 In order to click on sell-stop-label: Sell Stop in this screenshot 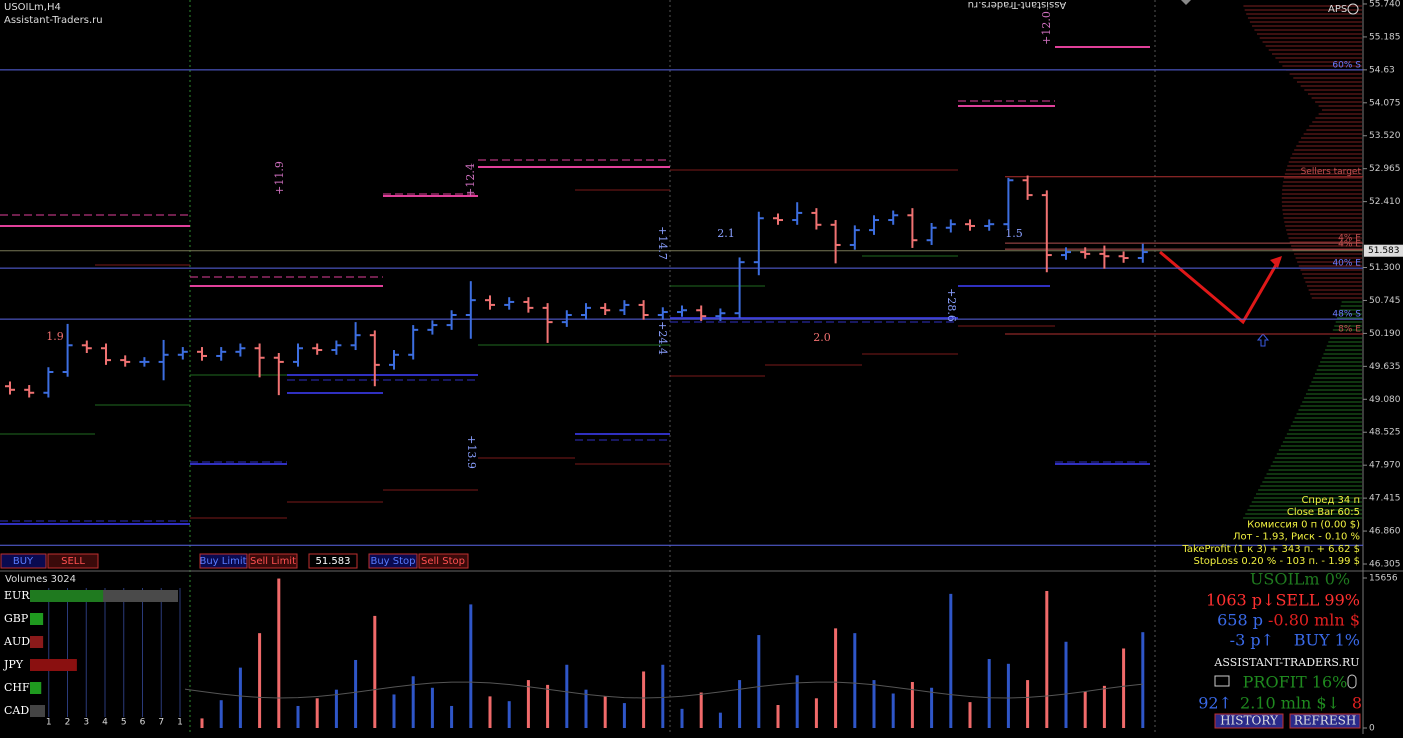, I will do `click(443, 561)`.